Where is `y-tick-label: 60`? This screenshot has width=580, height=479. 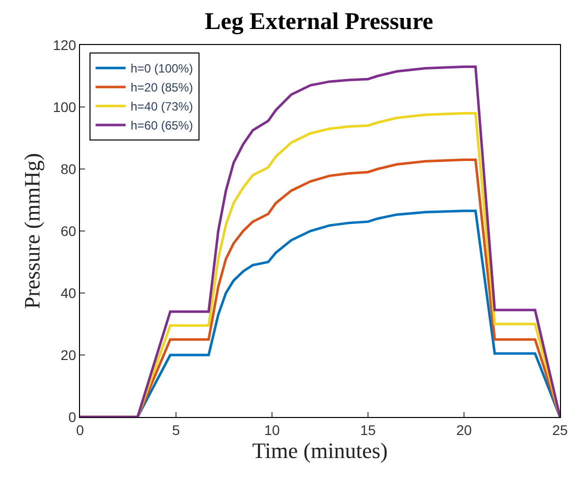 y-tick-label: 60 is located at coordinates (68, 230).